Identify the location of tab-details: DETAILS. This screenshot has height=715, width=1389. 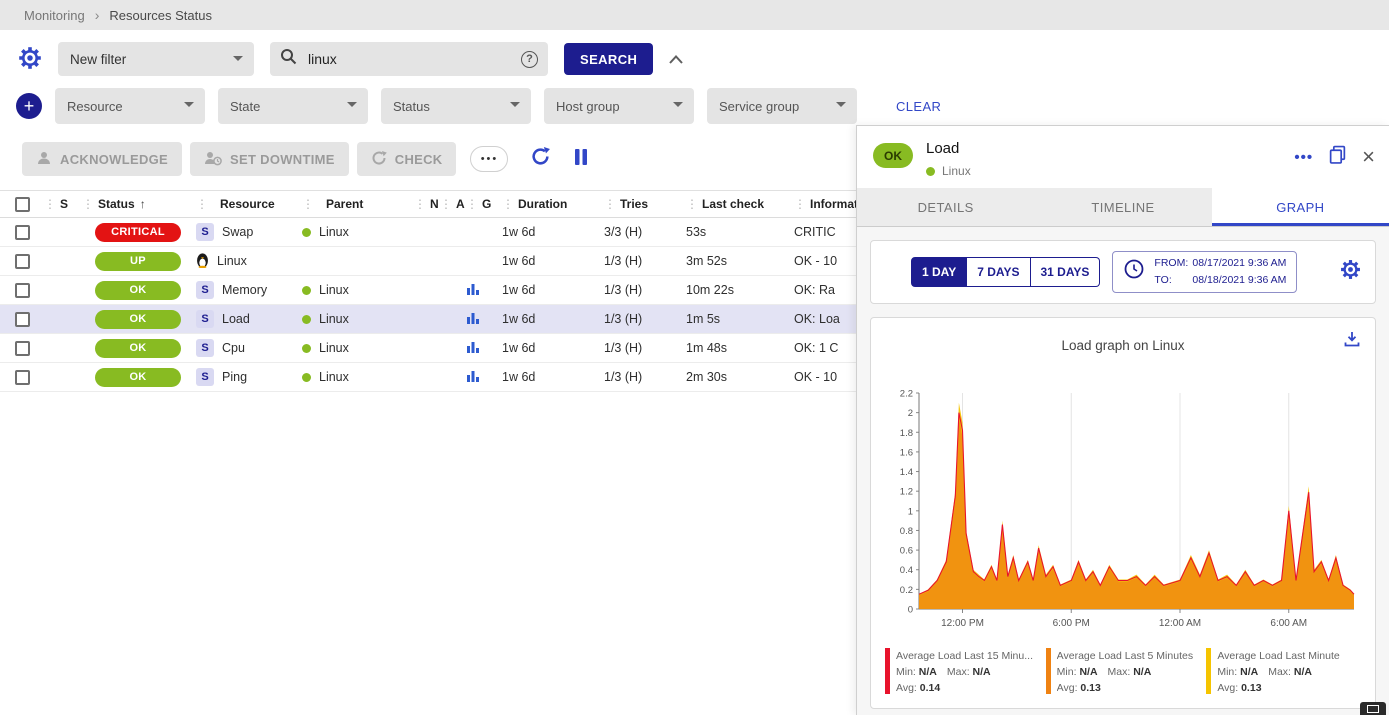
(945, 207).